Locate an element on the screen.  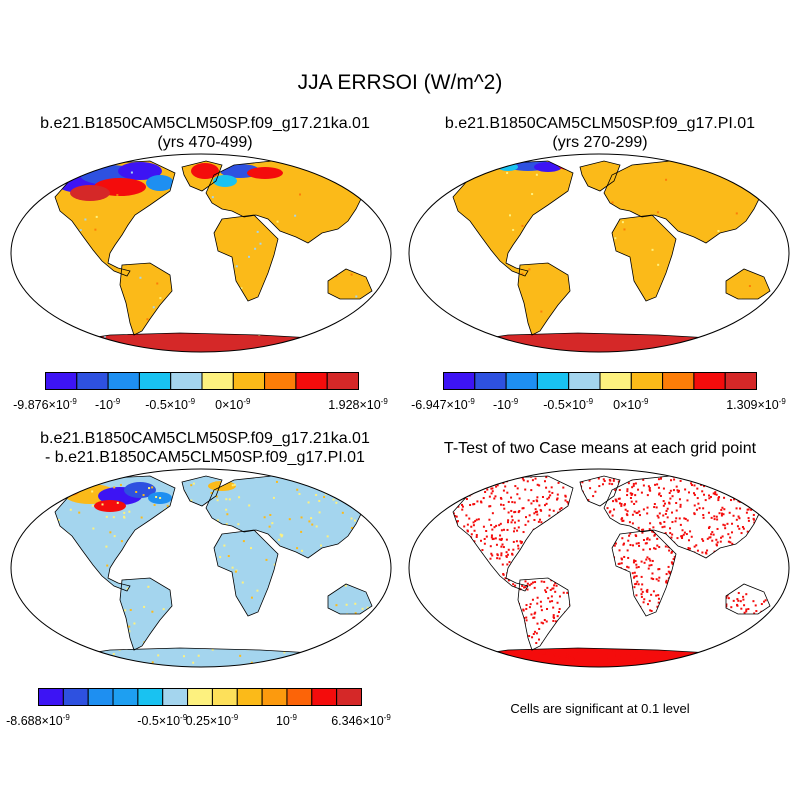
panel1-colorbar is located at coordinates (202, 381).